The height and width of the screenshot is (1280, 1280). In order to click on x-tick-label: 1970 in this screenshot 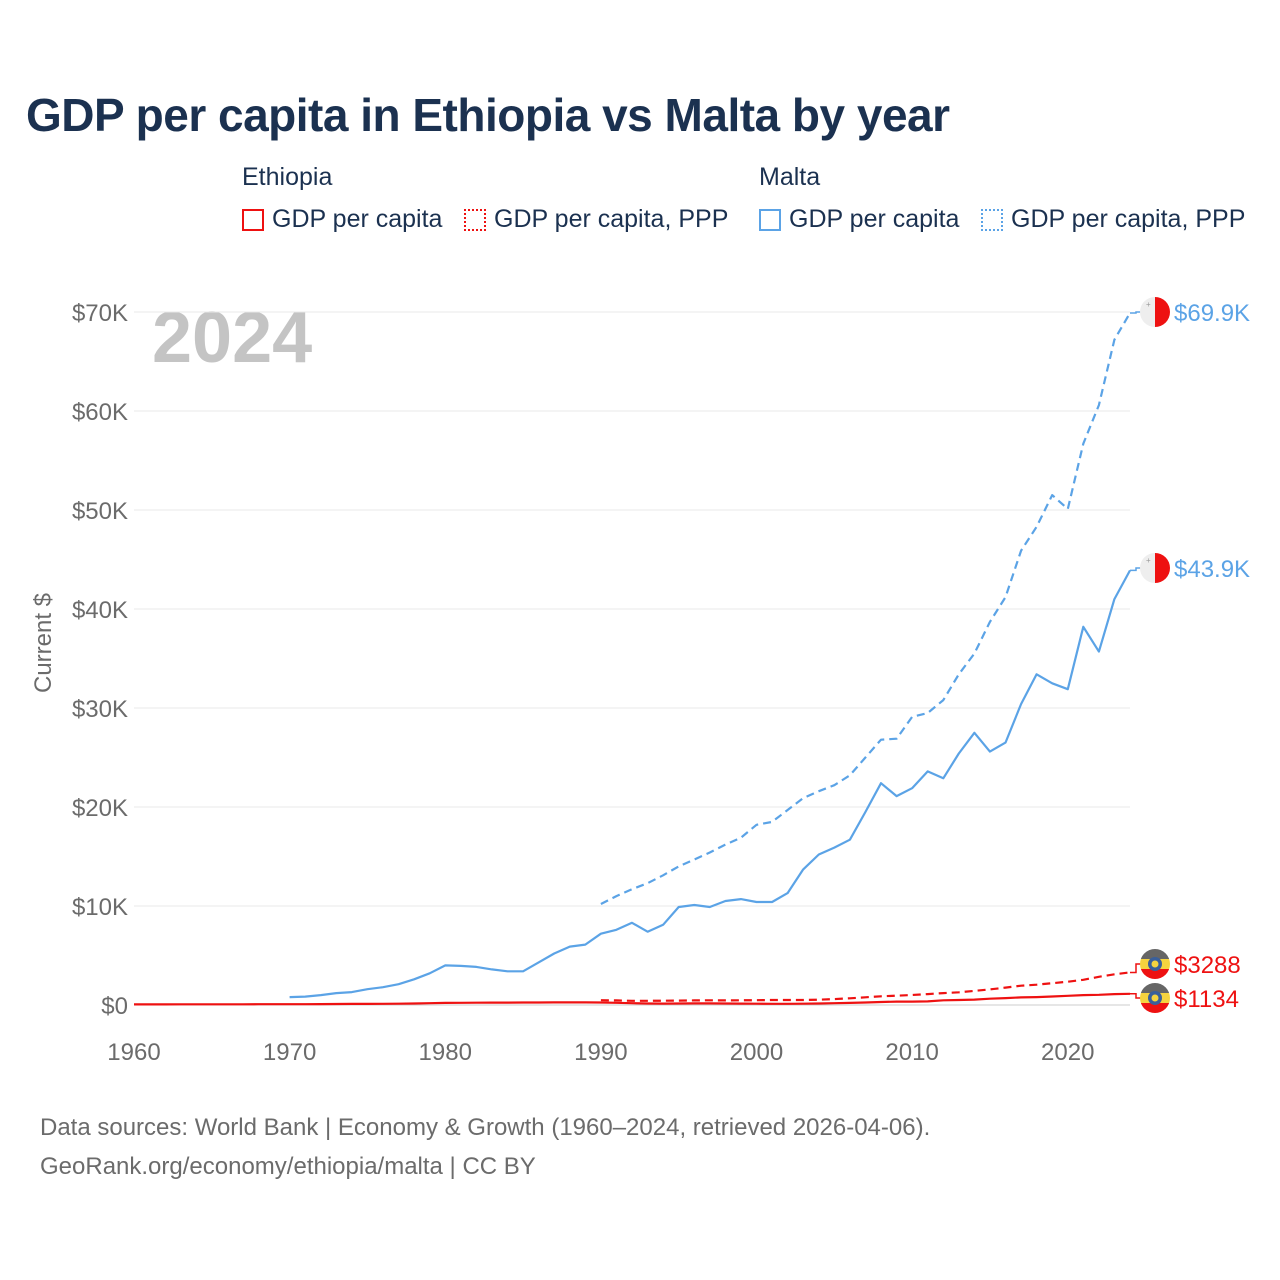, I will do `click(289, 1052)`.